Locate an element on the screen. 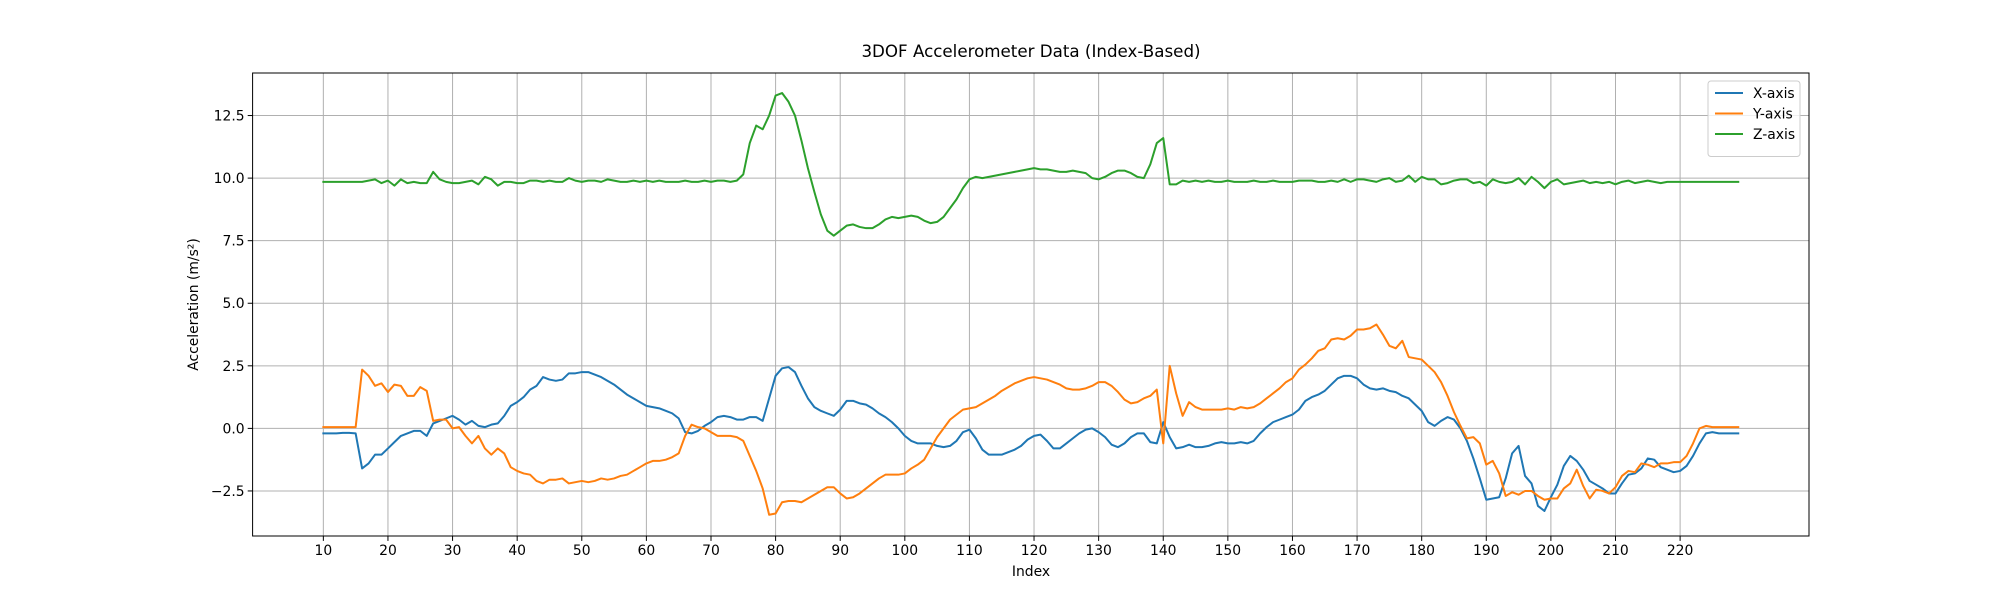 This screenshot has height=604, width=2000. x-tick-label: 180 is located at coordinates (1421, 551).